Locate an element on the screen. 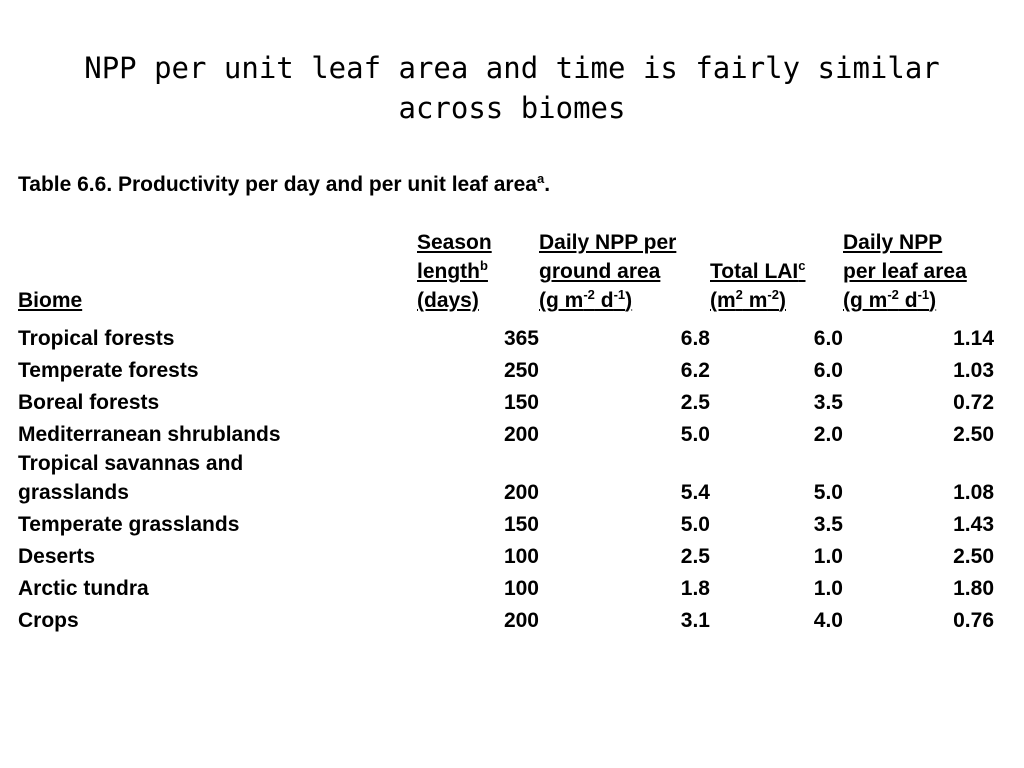  header-npp-leaf-line1: Daily NPP is located at coordinates (893, 242).